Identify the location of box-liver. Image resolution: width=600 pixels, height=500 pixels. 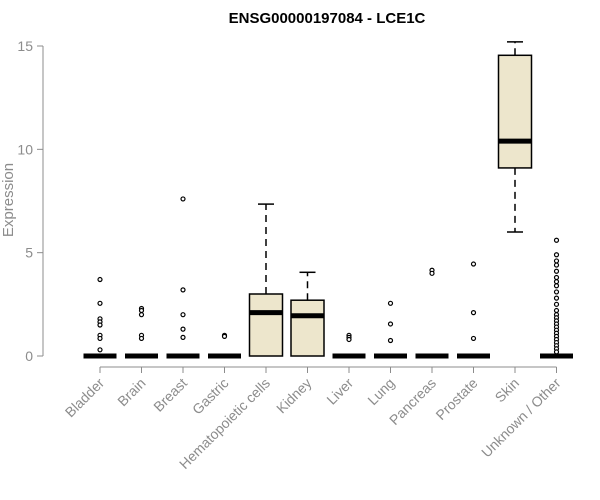
(349, 345).